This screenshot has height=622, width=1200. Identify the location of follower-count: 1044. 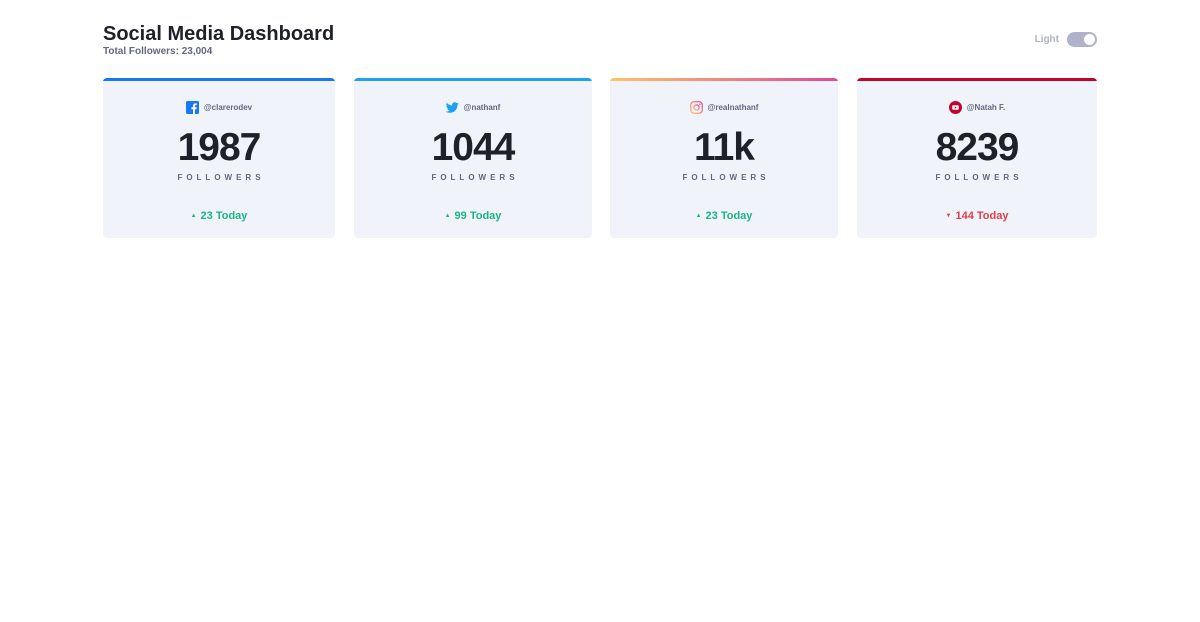
(473, 147).